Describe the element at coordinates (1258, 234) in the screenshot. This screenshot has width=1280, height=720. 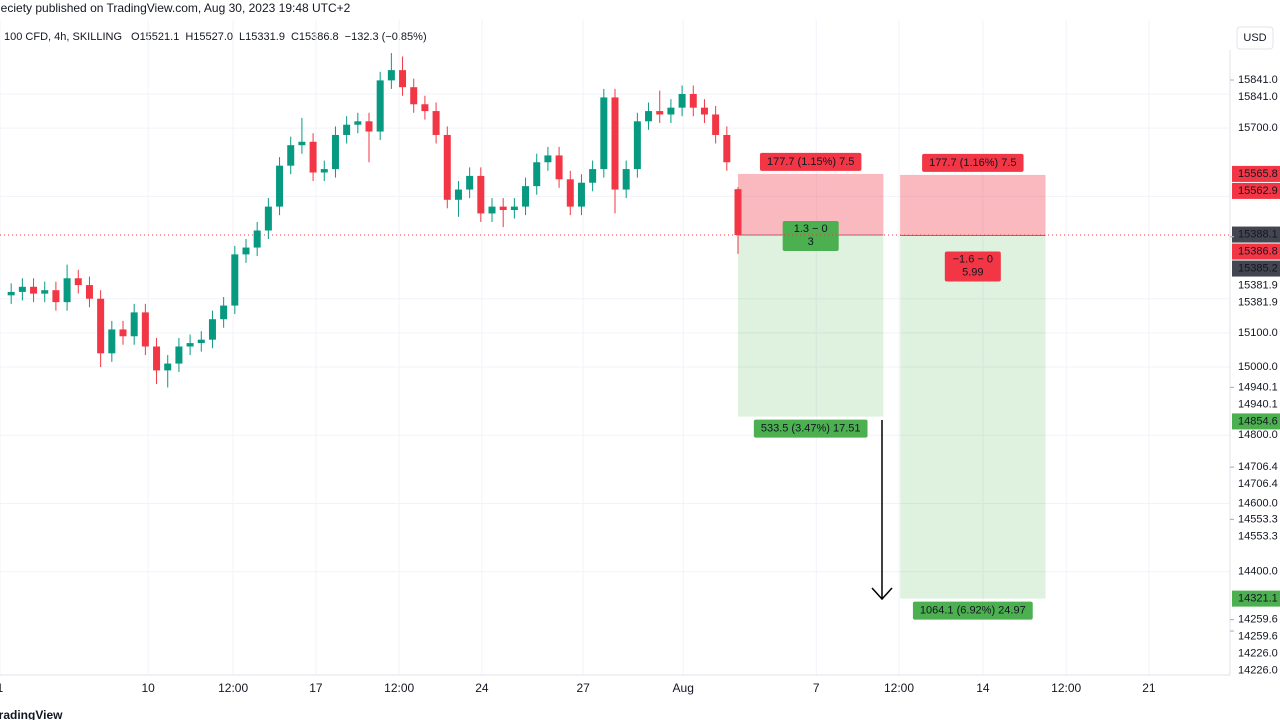
I see `price-label: 15388.1` at that location.